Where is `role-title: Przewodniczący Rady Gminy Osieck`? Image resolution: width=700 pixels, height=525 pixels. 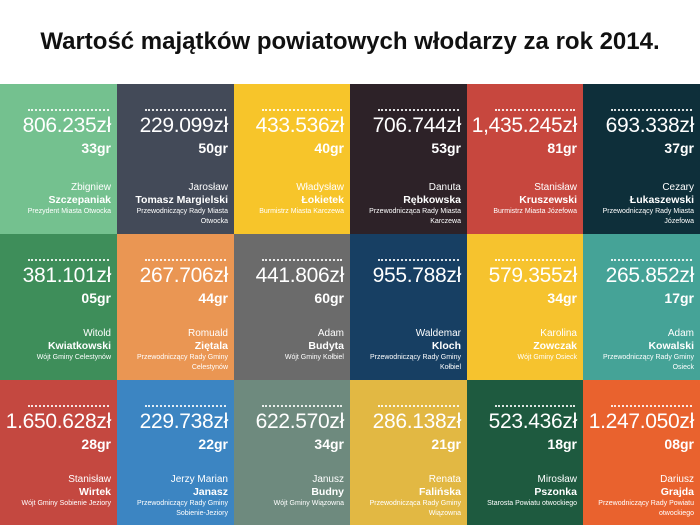 role-title: Przewodniczący Rady Gminy Osieck is located at coordinates (648, 362).